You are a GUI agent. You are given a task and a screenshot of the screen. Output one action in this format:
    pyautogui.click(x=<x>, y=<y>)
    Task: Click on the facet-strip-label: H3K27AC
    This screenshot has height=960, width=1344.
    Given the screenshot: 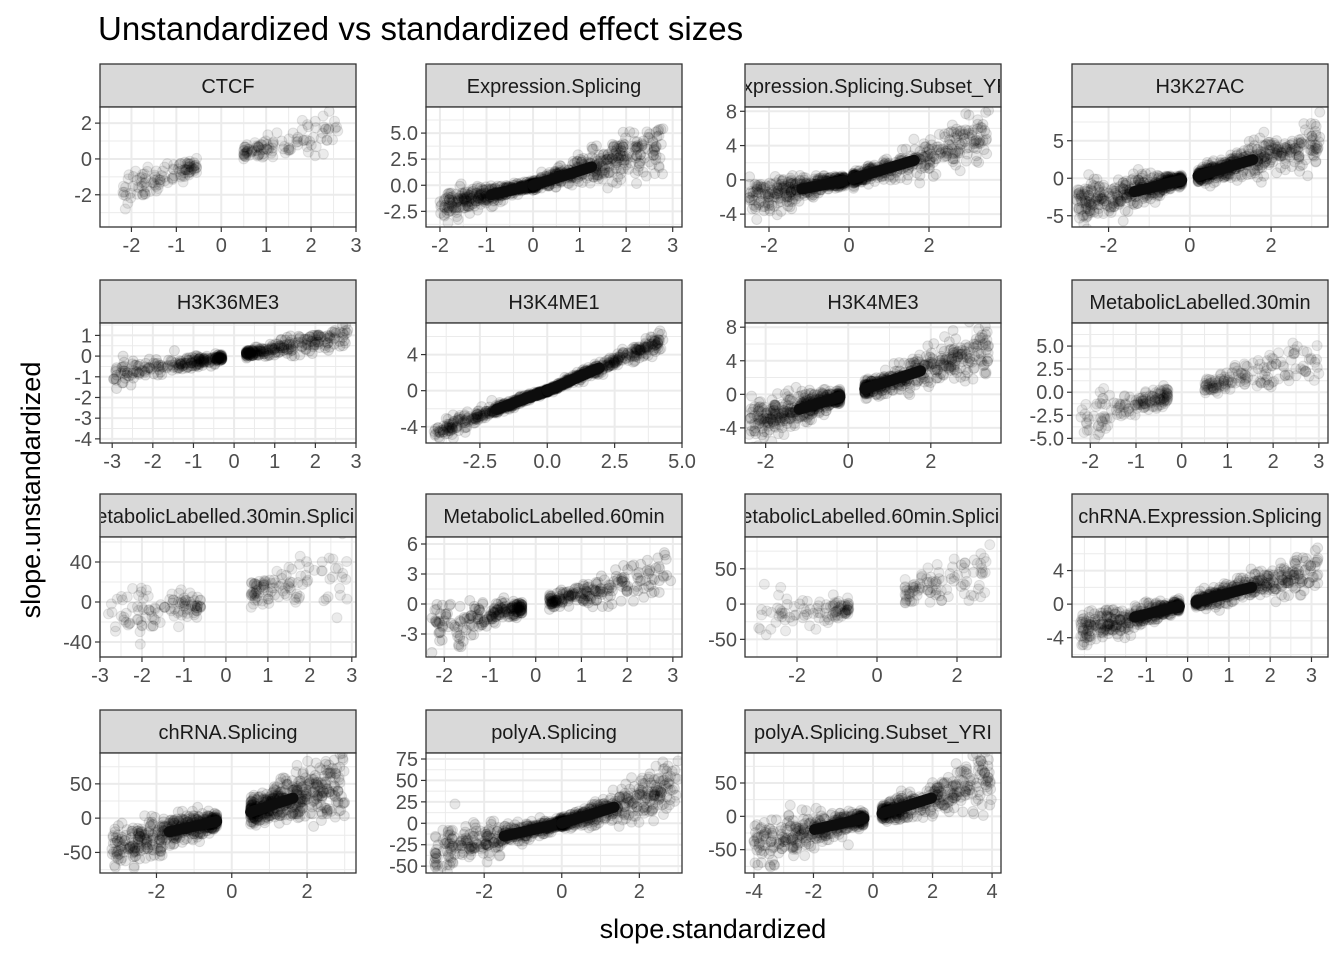 What is the action you would take?
    pyautogui.click(x=1200, y=87)
    